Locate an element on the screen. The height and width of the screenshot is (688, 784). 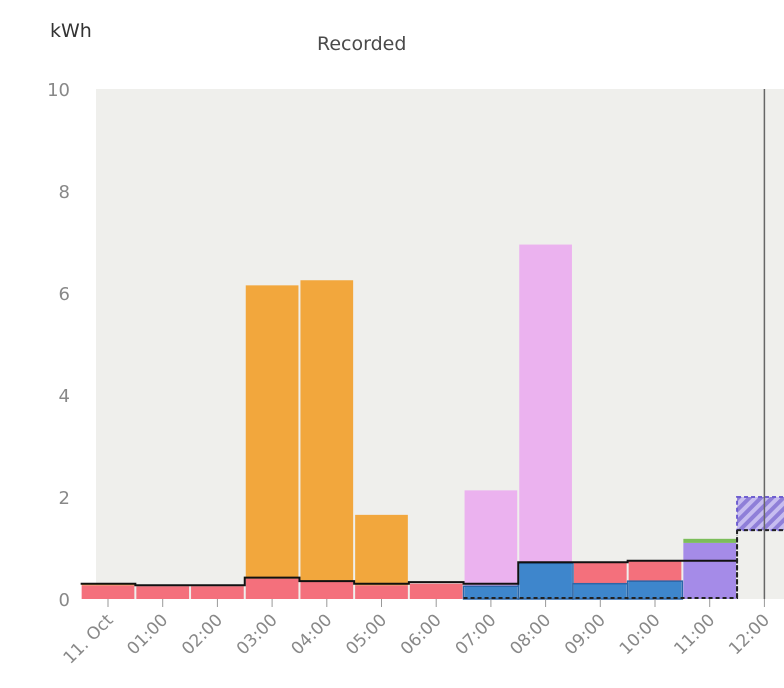
baseline-step-line is located at coordinates (409, 573).